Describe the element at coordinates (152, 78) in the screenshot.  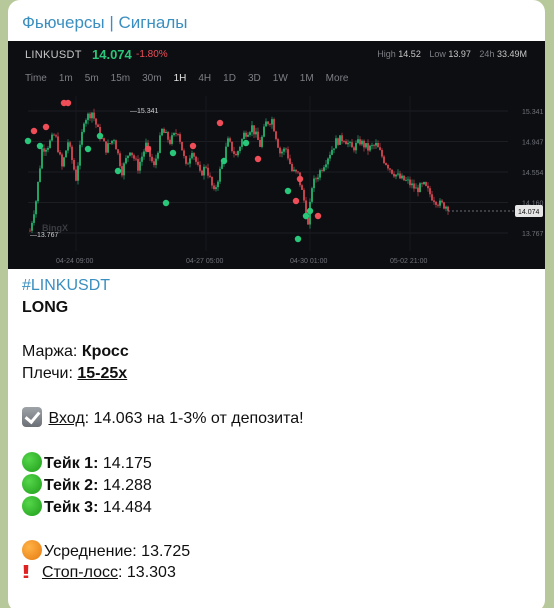
I see `timeframe-30m: 30m` at that location.